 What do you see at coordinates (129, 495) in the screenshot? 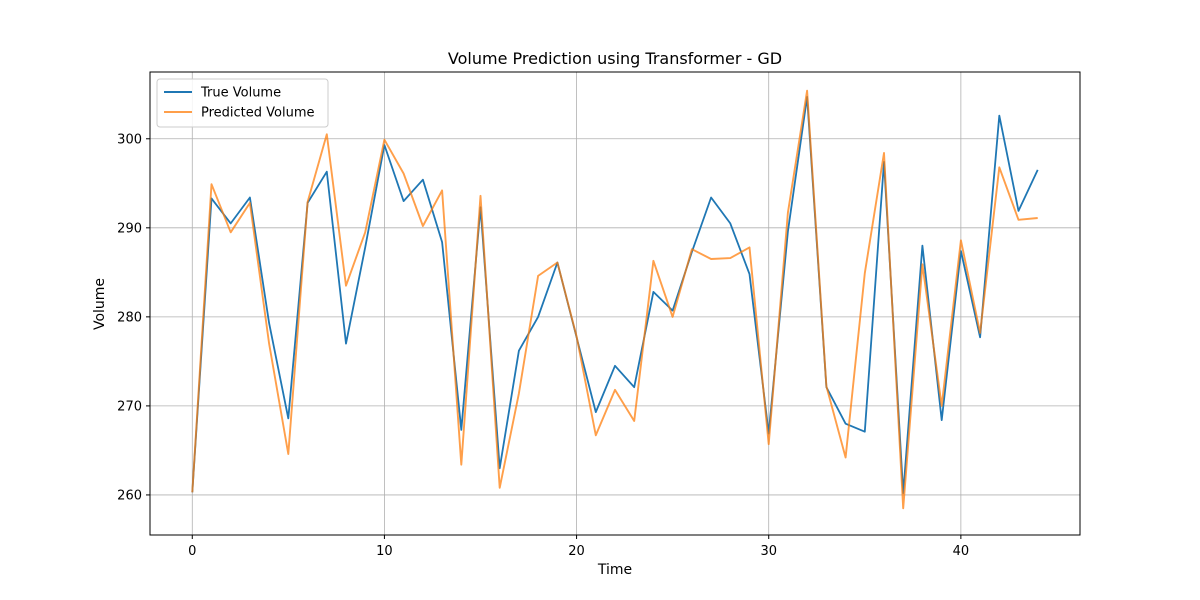
I see `y-tick-label: 260` at bounding box center [129, 495].